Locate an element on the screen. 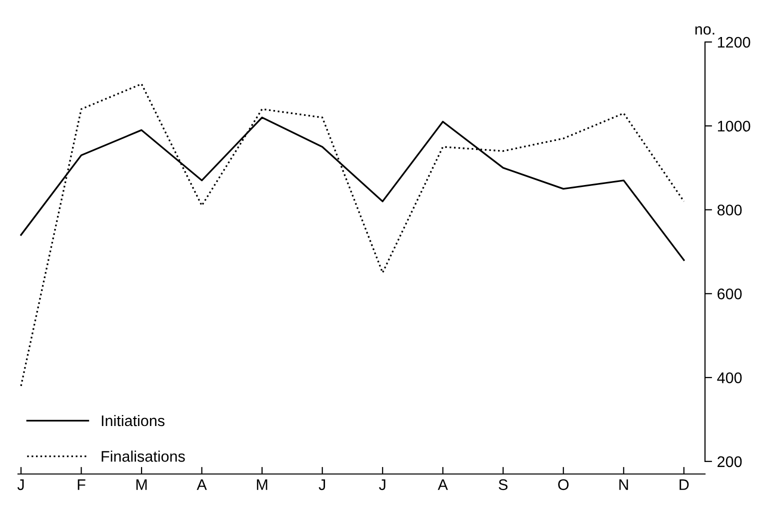 The height and width of the screenshot is (505, 768). x-tick-label: S is located at coordinates (503, 484).